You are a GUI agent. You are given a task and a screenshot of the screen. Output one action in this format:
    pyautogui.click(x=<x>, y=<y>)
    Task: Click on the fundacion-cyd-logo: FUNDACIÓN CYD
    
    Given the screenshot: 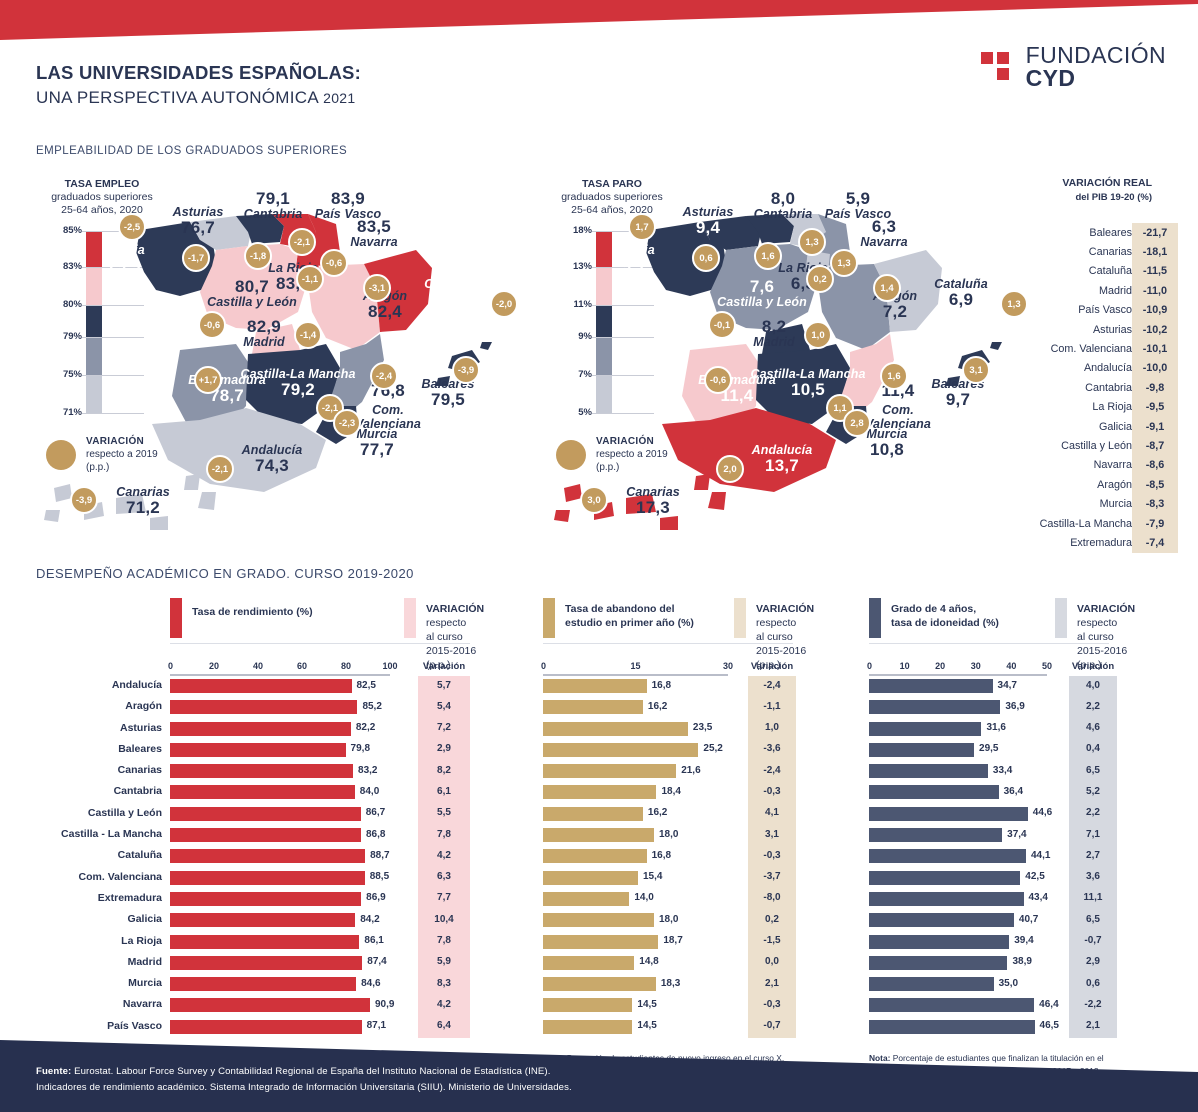 What is the action you would take?
    pyautogui.click(x=1073, y=66)
    